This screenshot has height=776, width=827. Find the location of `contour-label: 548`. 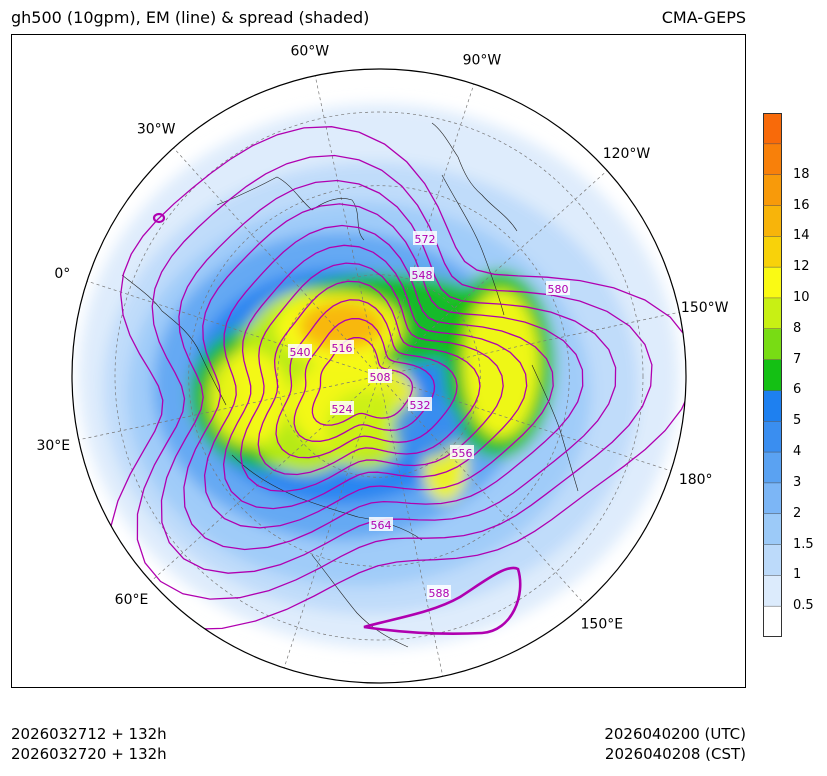

contour-label: 548 is located at coordinates (422, 274).